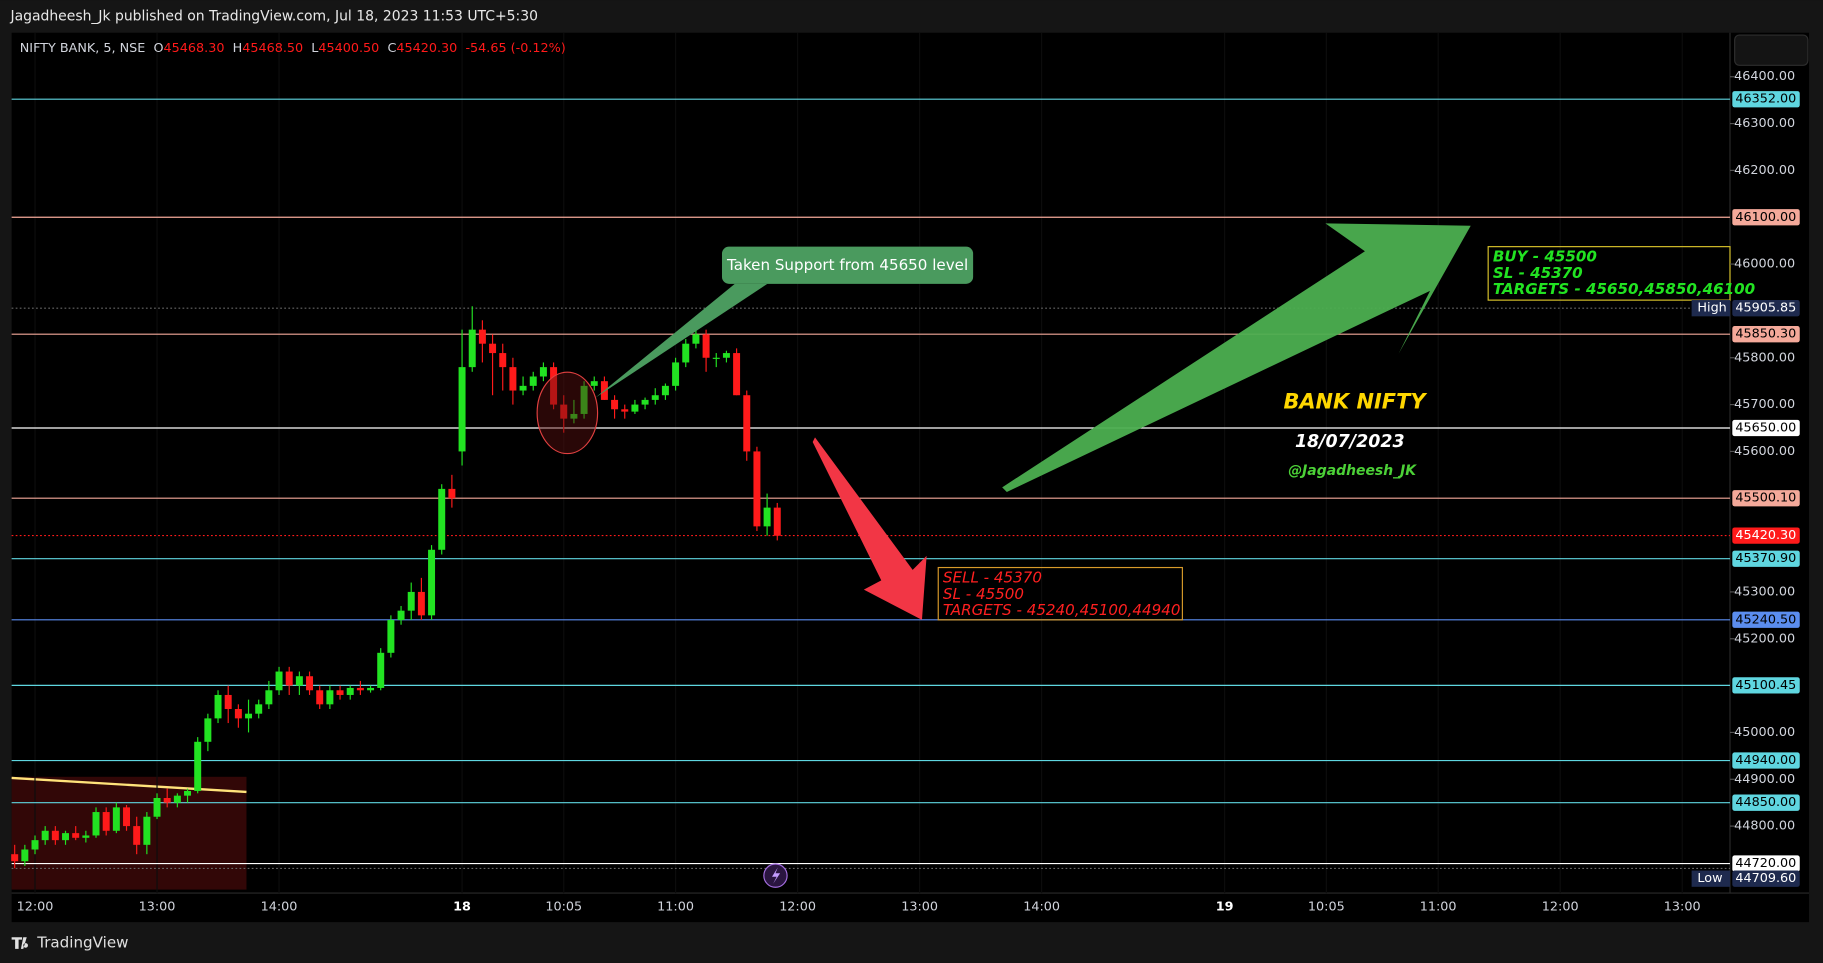  What do you see at coordinates (1771, 50) in the screenshot?
I see `toolbar-button` at bounding box center [1771, 50].